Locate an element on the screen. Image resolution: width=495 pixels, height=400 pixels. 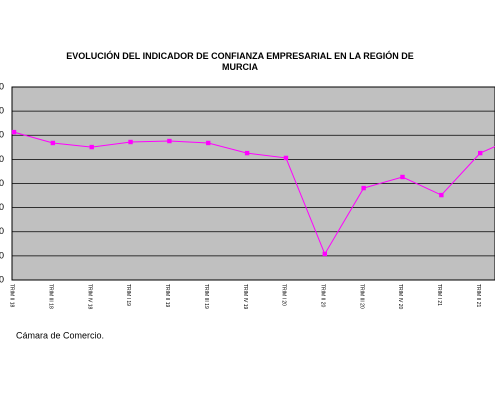
y-tick-label: -40 is located at coordinates (2, 207).